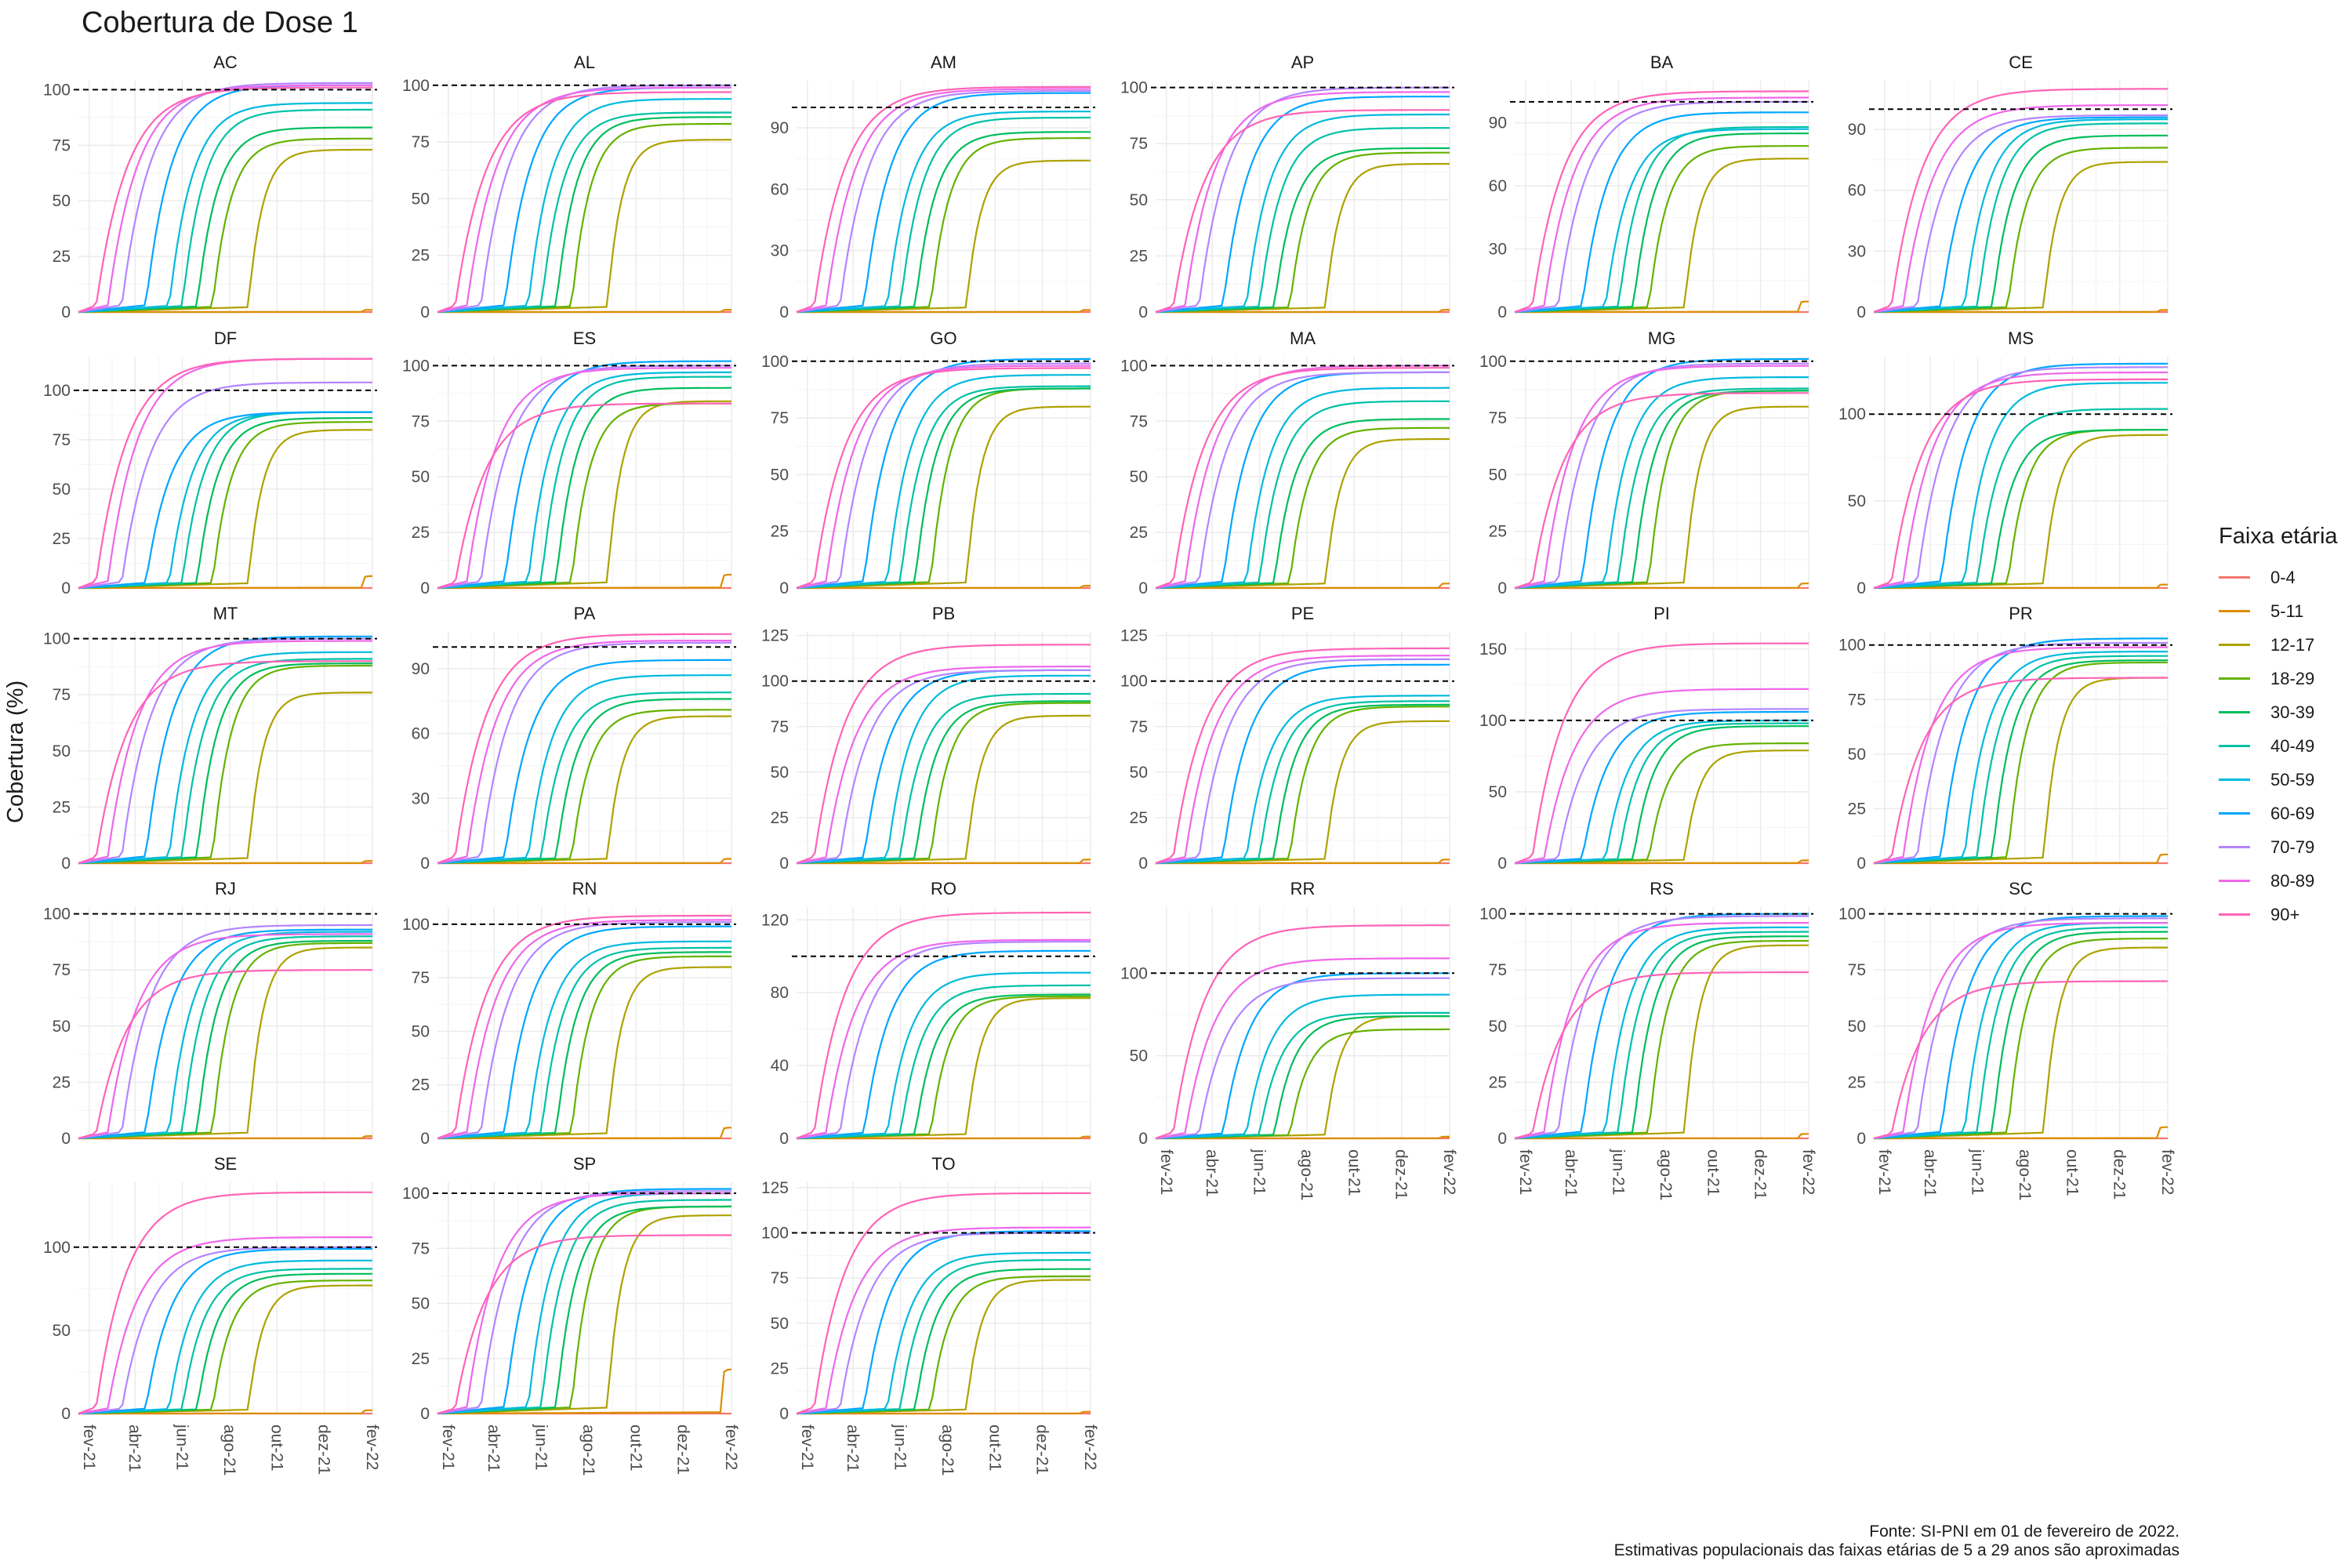  I want to click on panel-am: 0 30 60 90 AM, so click(933, 187).